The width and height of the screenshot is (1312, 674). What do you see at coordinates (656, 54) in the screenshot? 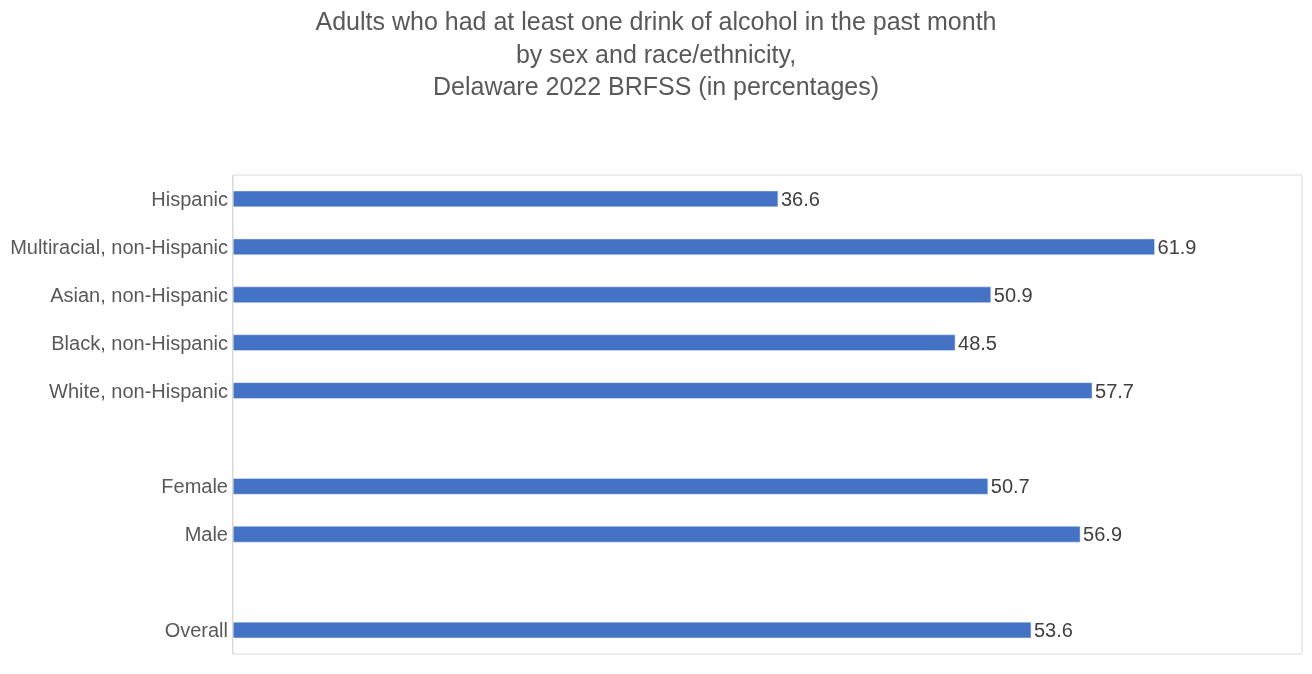
I see `chart-title: Adults who had at least one drink of alcohol in the past month by sex and race/ethnicity, Delaware 2022 BRFSS (in percentages)` at bounding box center [656, 54].